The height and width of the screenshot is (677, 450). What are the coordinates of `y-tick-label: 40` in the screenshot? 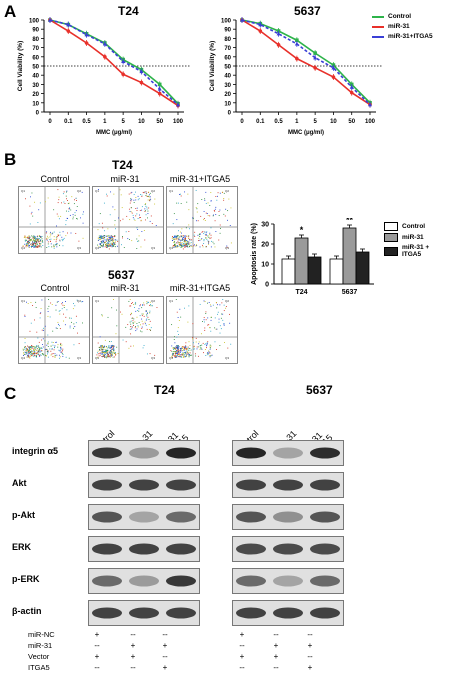 It's located at (227, 77).